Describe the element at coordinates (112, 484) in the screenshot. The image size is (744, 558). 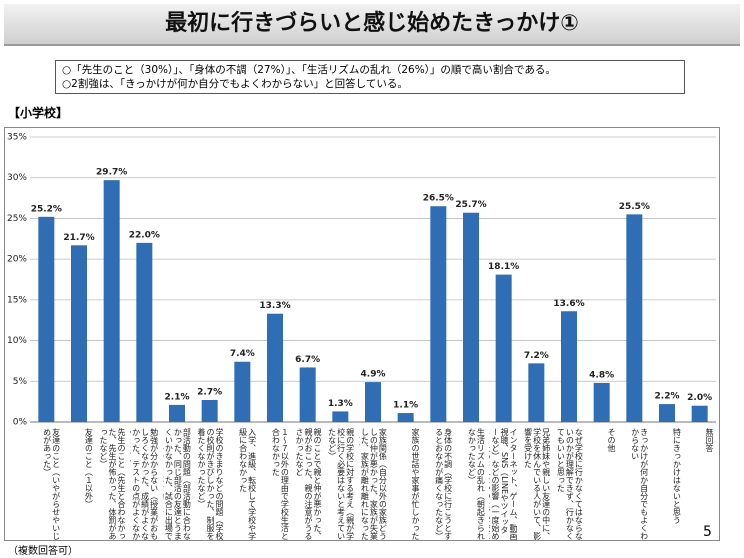
I see `x-tick-label: 先生のこと（先生と合わなかった、先生が怖かった、体罰があったなど）` at that location.